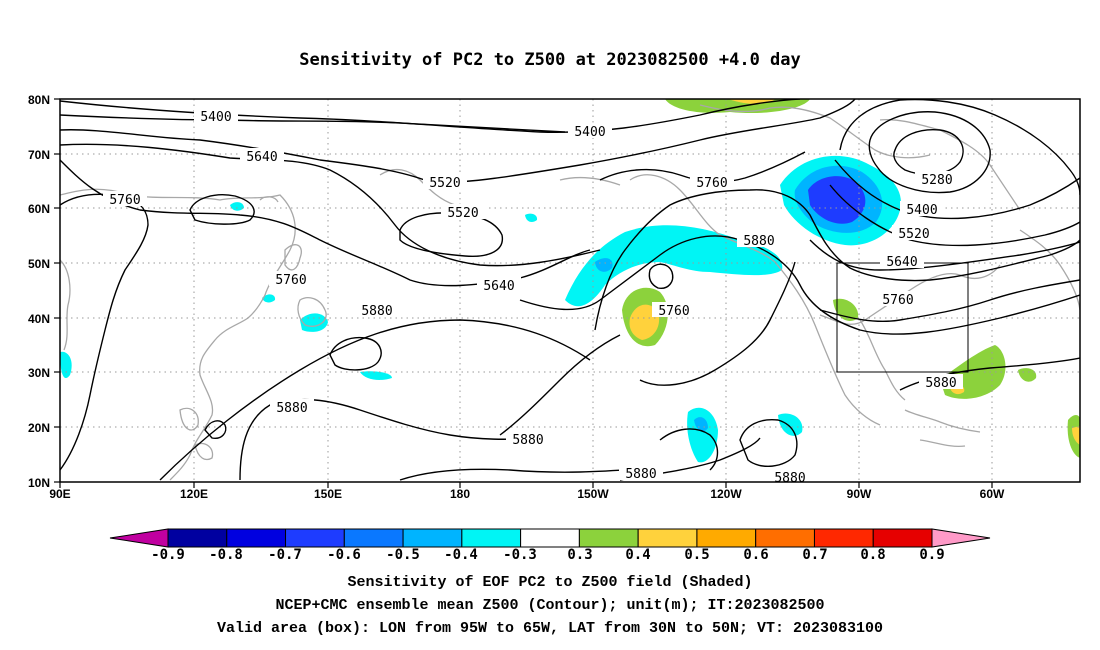 This screenshot has width=1100, height=650. I want to click on shade-positive-atlantic-b, so click(1027, 375).